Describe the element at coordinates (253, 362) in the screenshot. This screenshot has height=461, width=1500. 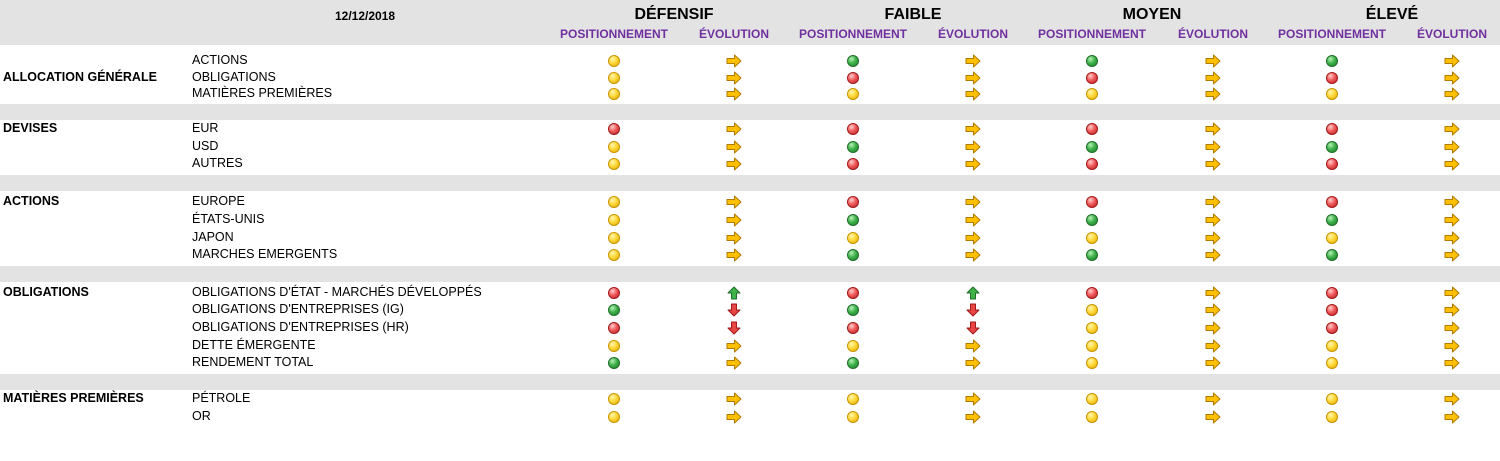
I see `row-label: RENDEMENT TOTAL` at that location.